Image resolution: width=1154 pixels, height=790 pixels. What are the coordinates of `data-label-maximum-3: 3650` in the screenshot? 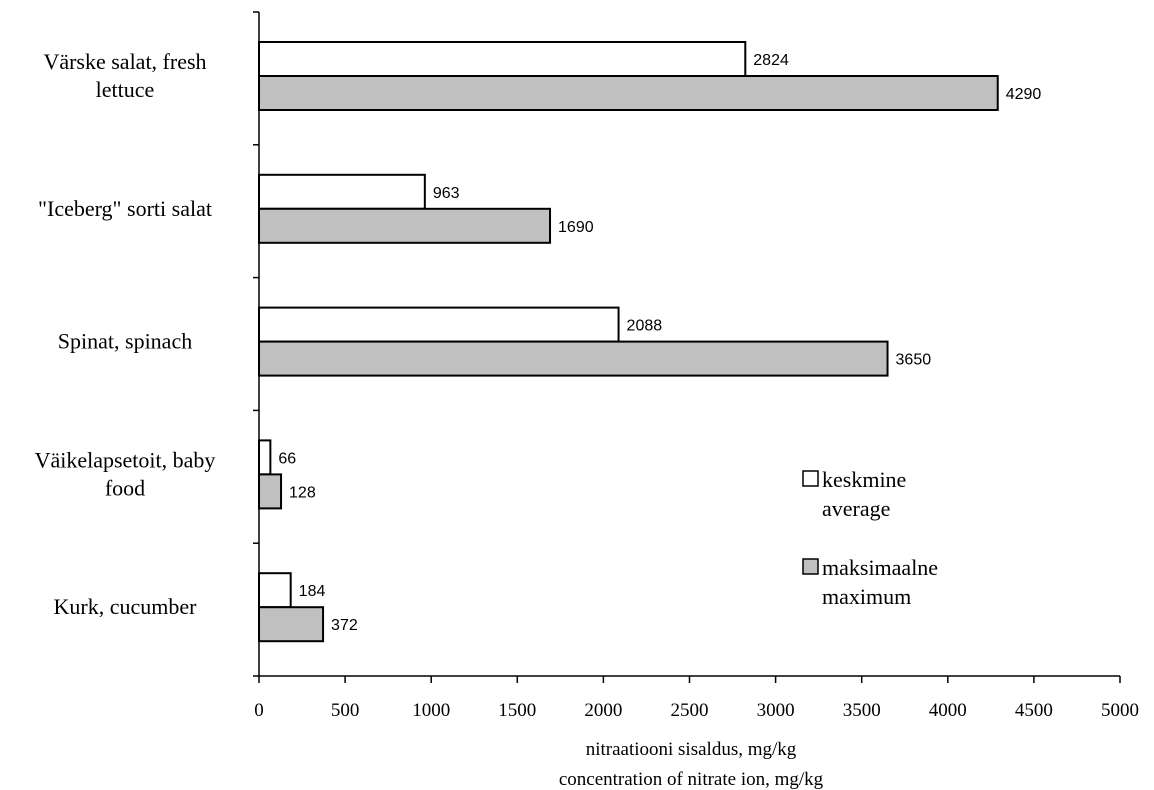 It's located at (914, 360).